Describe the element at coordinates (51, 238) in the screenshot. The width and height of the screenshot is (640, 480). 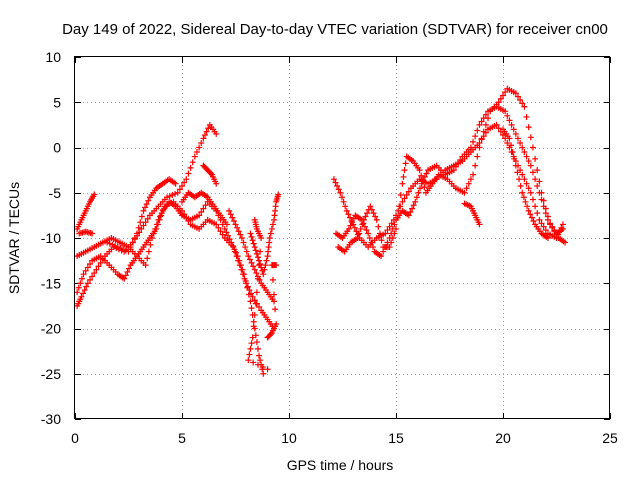
I see `y-tick-label: -10` at that location.